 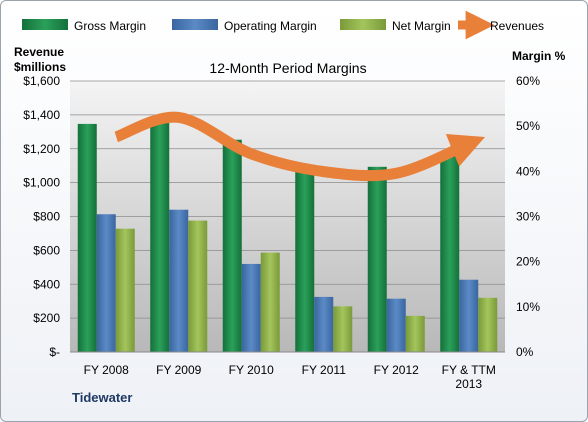 What do you see at coordinates (287, 68) in the screenshot?
I see `chart-title: 12-Month Period Margins` at bounding box center [287, 68].